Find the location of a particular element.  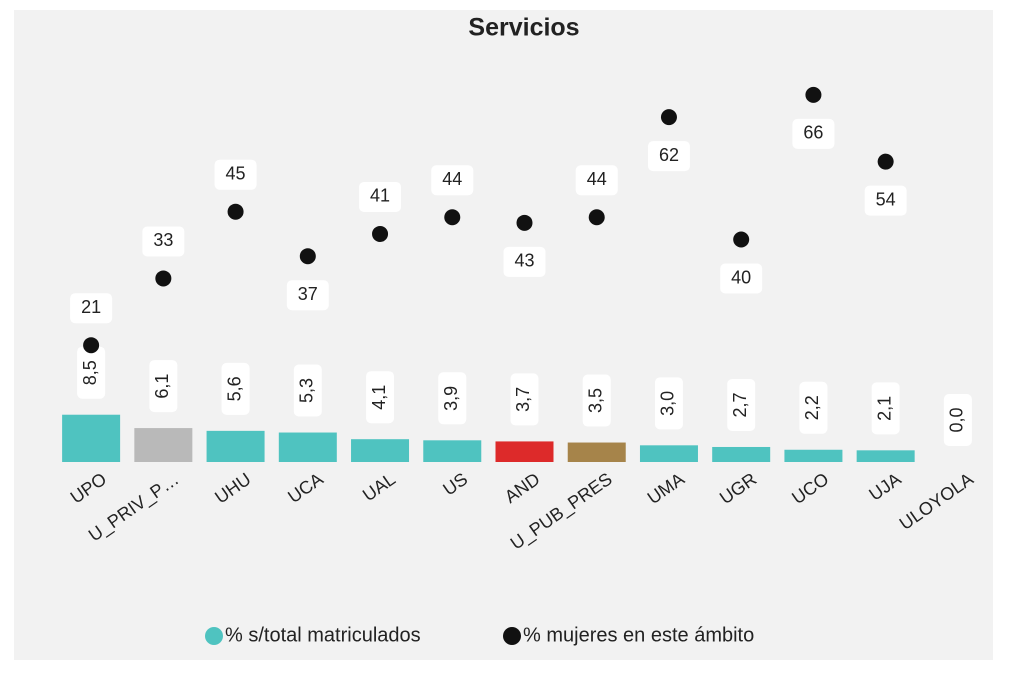

point-label: 33 is located at coordinates (163, 240).